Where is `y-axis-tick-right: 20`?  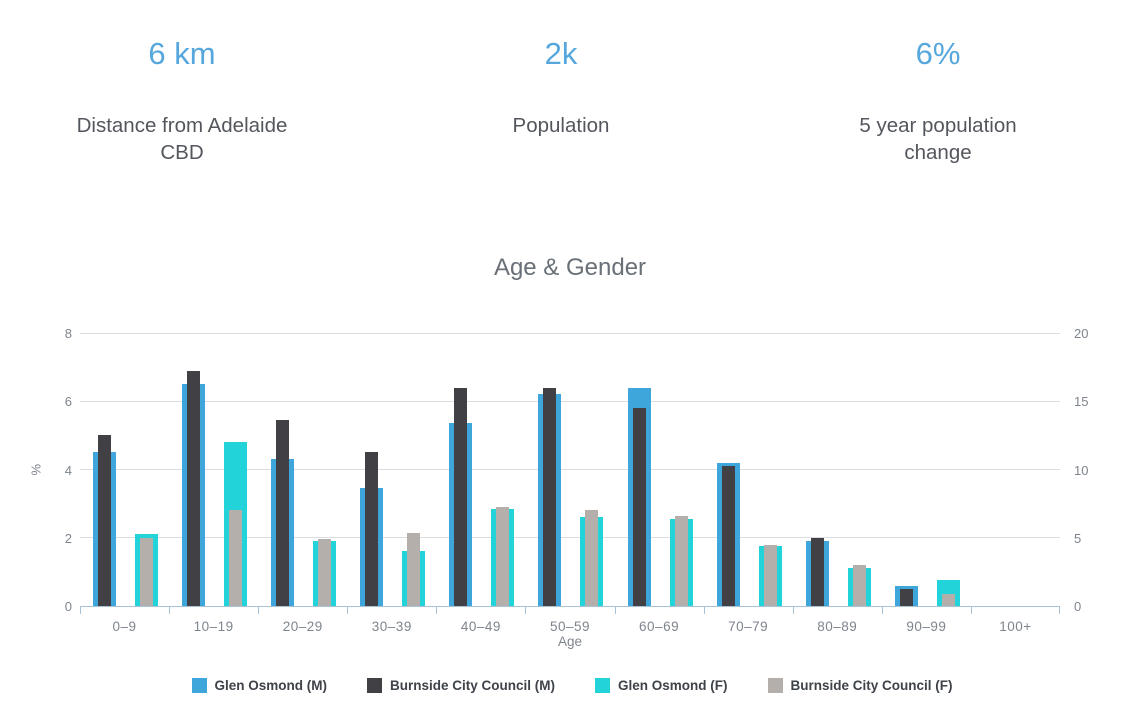 y-axis-tick-right: 20 is located at coordinates (1081, 333).